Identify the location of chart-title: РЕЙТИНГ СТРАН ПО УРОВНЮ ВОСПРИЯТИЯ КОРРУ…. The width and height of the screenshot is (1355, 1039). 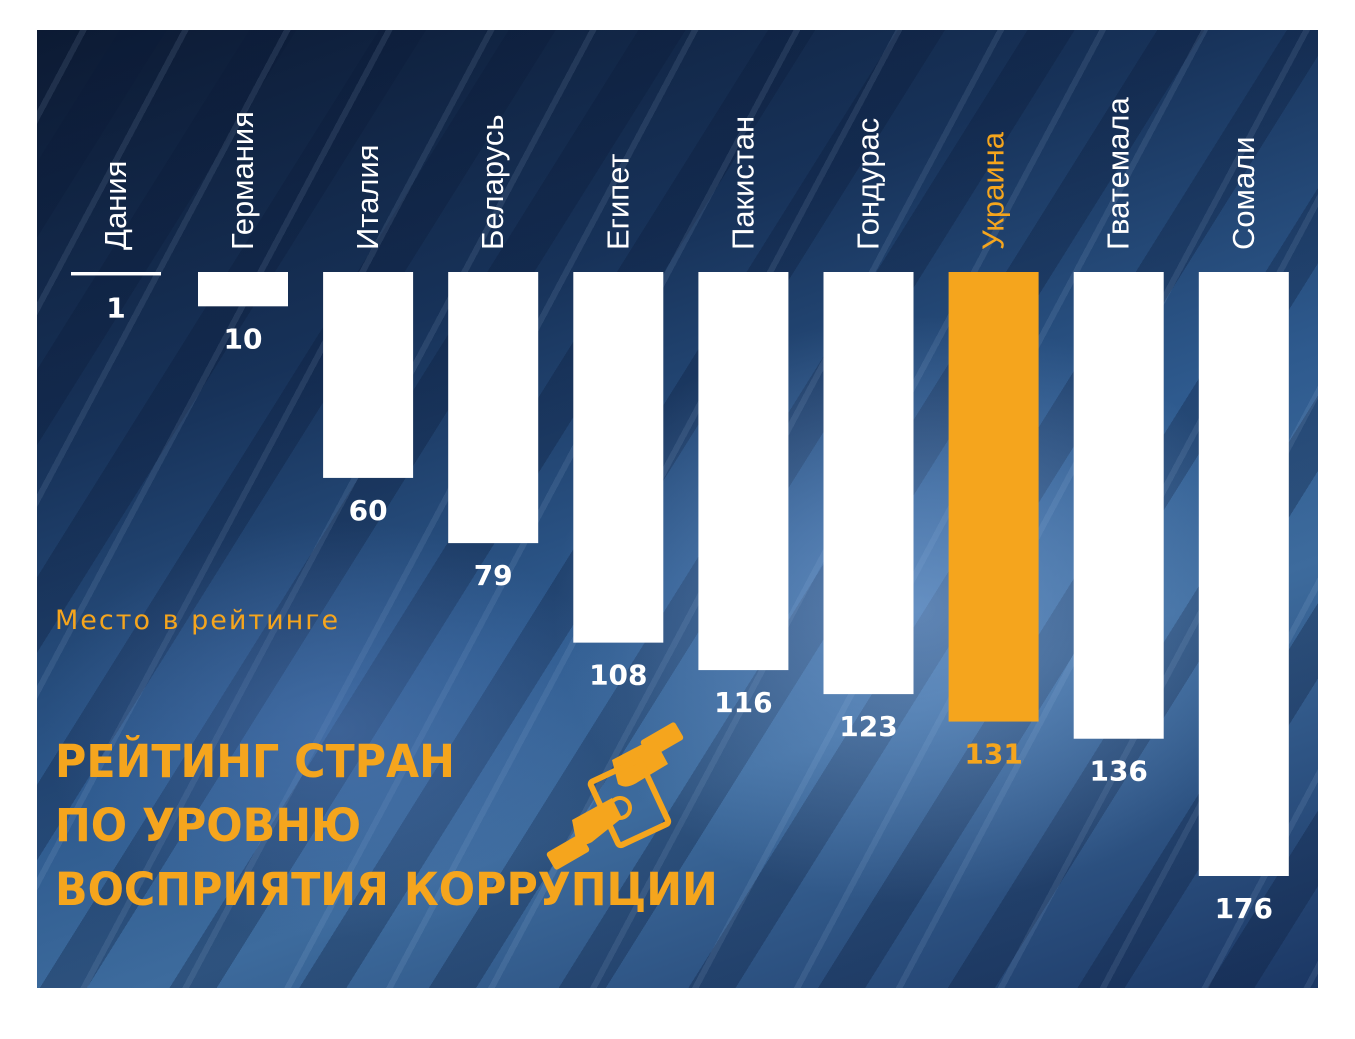
(404, 826).